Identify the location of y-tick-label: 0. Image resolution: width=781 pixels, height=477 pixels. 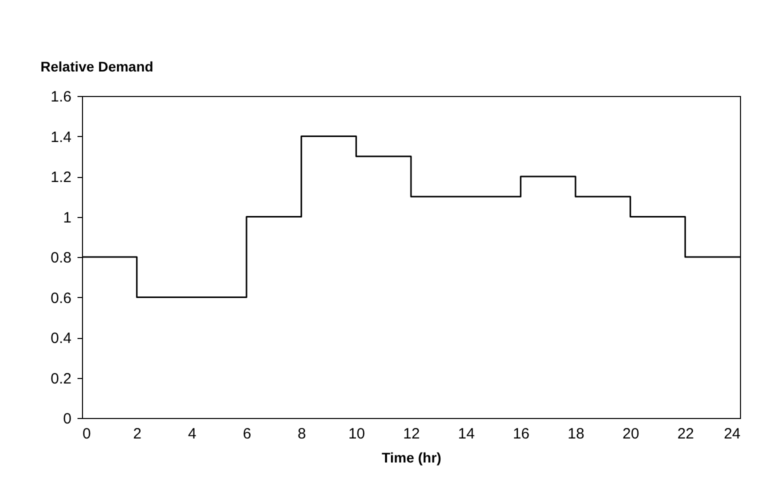
(67, 419).